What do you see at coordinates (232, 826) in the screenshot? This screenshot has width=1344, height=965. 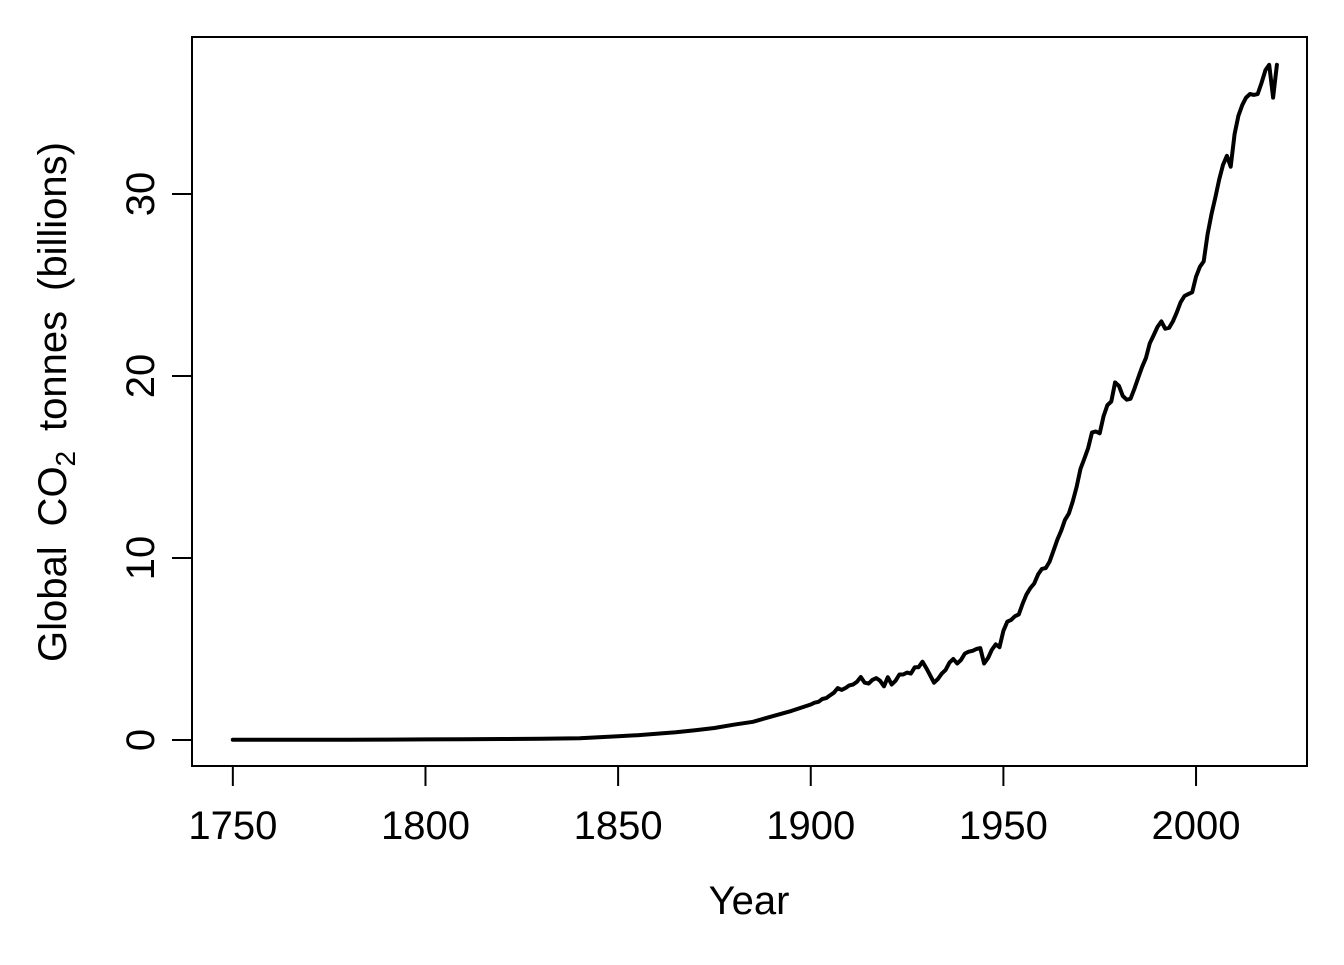 I see `x-tick-label: 1750` at bounding box center [232, 826].